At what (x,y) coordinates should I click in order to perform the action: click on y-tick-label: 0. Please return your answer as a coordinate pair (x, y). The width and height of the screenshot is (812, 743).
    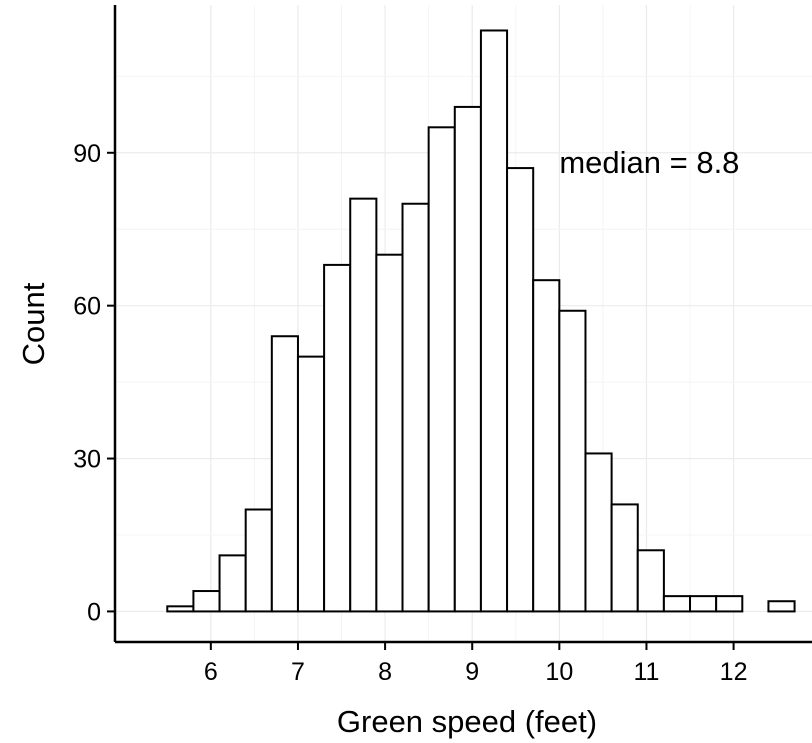
    Looking at the image, I should click on (94, 612).